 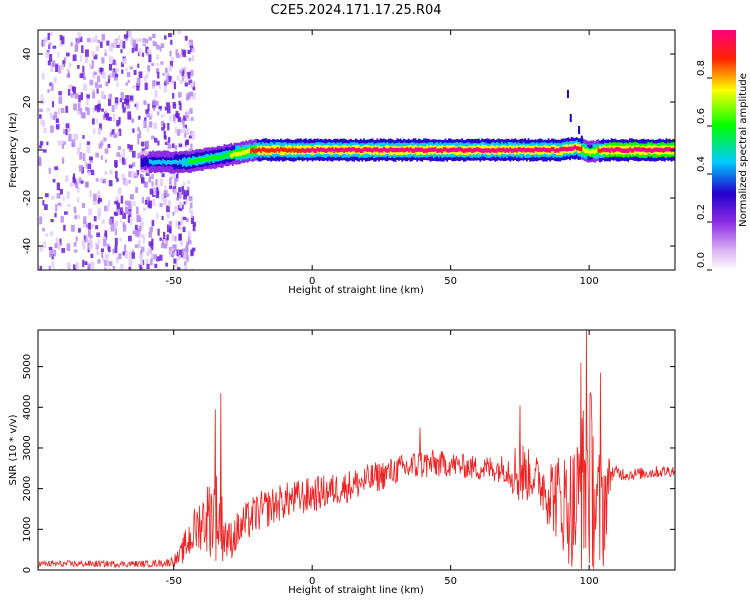 What do you see at coordinates (13, 449) in the screenshot?
I see `snr-ylabel: SNR (10 * v/v)` at bounding box center [13, 449].